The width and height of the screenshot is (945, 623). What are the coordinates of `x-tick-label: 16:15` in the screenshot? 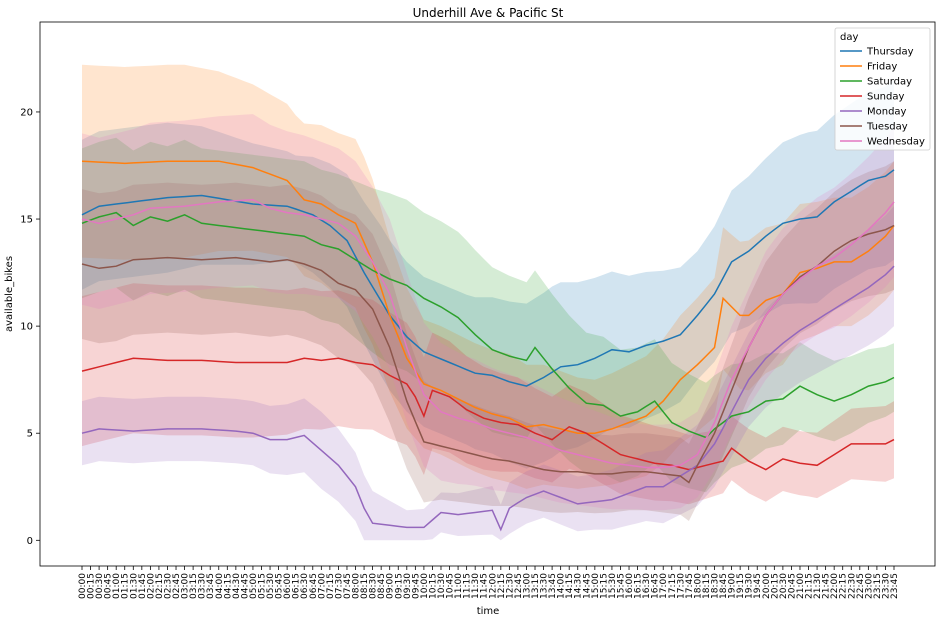 It's located at (639, 586).